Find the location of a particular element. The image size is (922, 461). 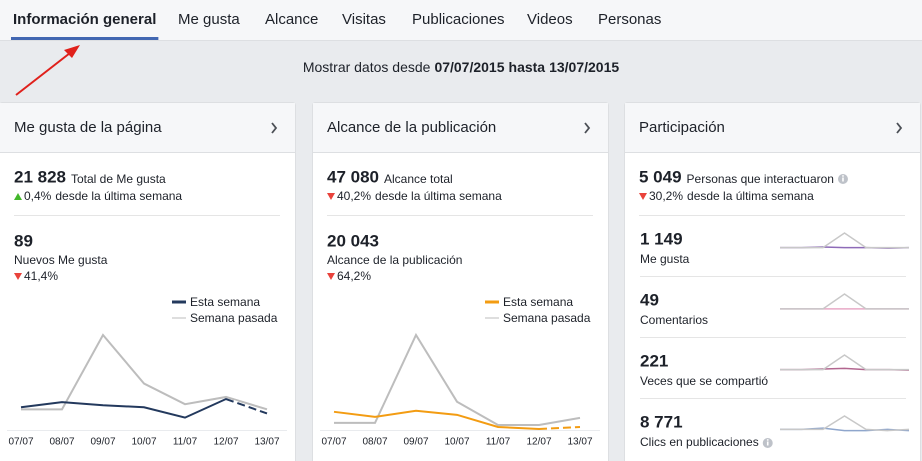

summary-change: 0,4% is located at coordinates (38, 196).